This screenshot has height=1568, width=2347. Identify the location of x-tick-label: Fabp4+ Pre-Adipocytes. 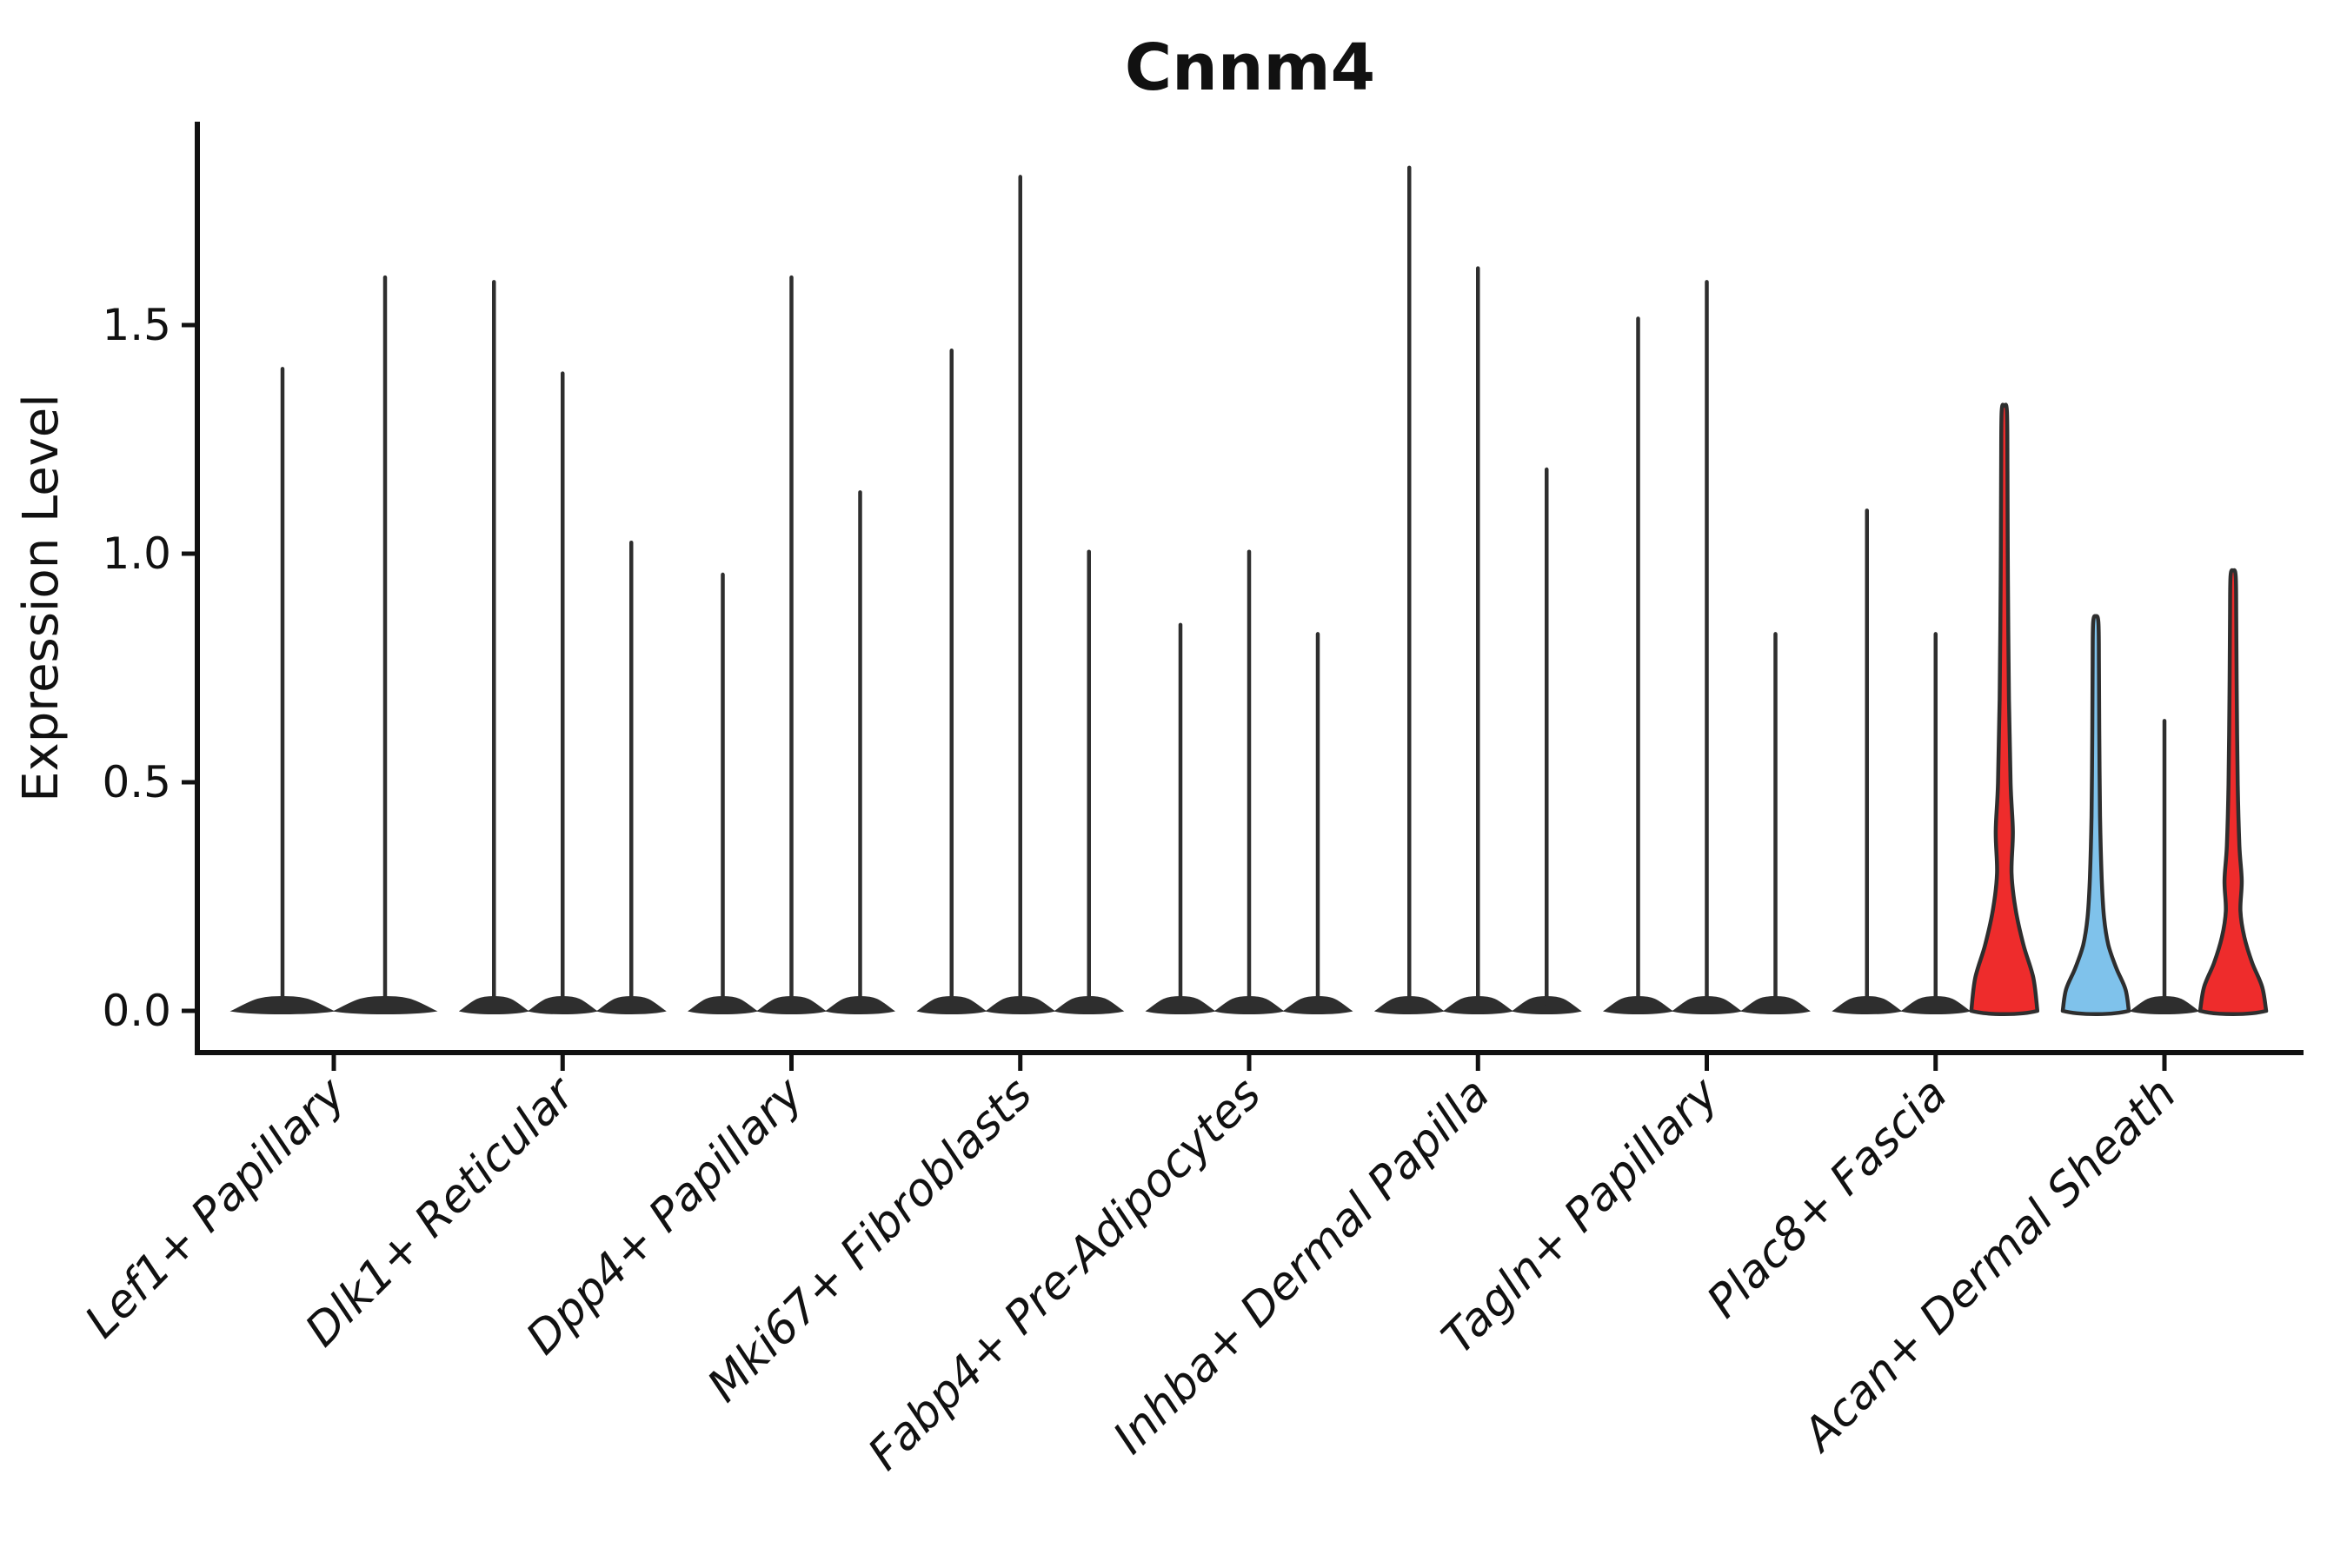
(1066, 1274).